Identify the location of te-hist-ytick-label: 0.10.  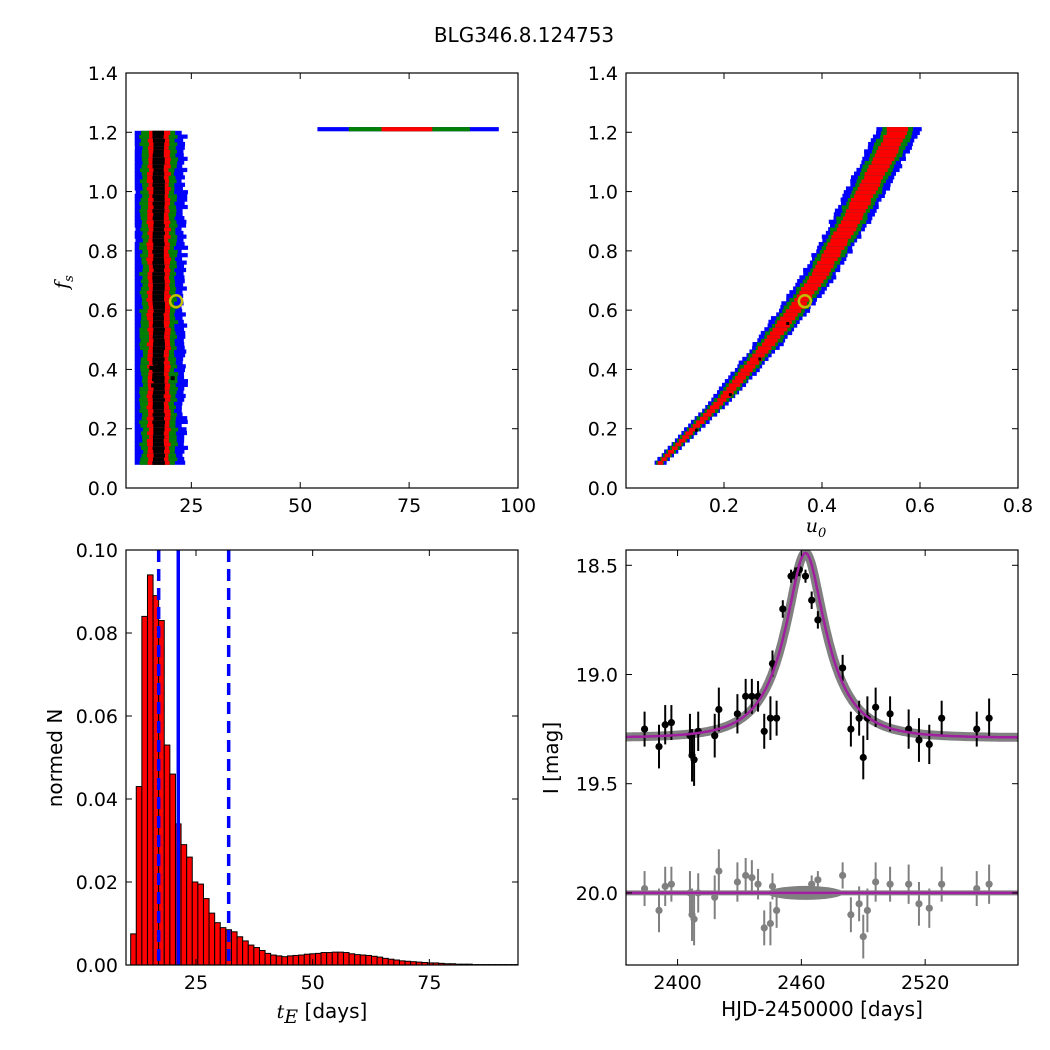
(97, 551).